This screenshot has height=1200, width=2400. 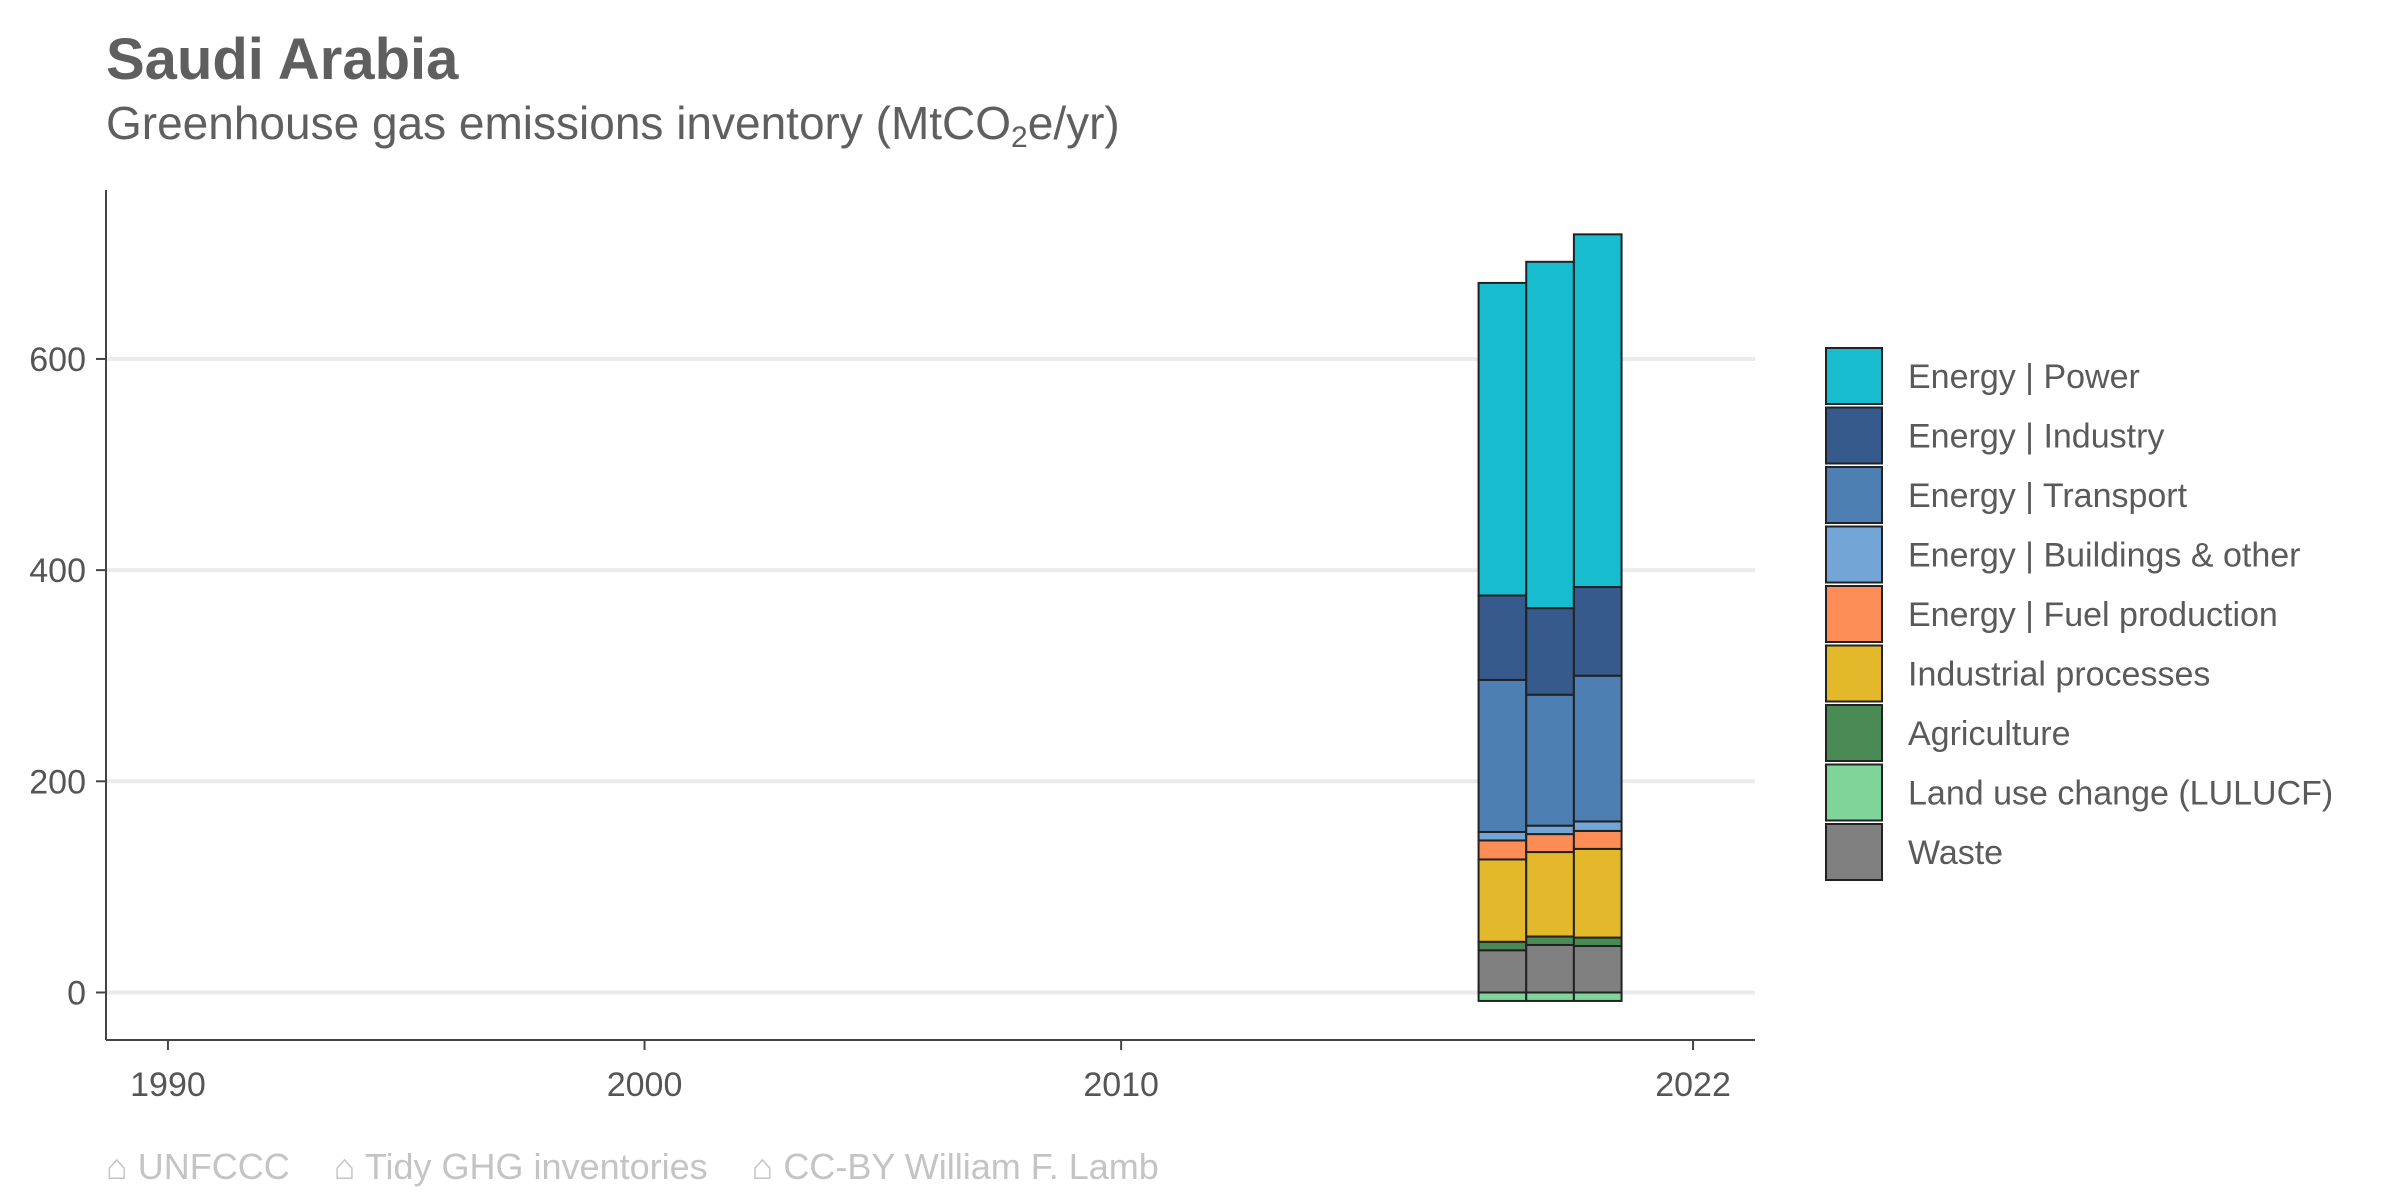 What do you see at coordinates (2059, 675) in the screenshot?
I see `legend-label: Industrial processes` at bounding box center [2059, 675].